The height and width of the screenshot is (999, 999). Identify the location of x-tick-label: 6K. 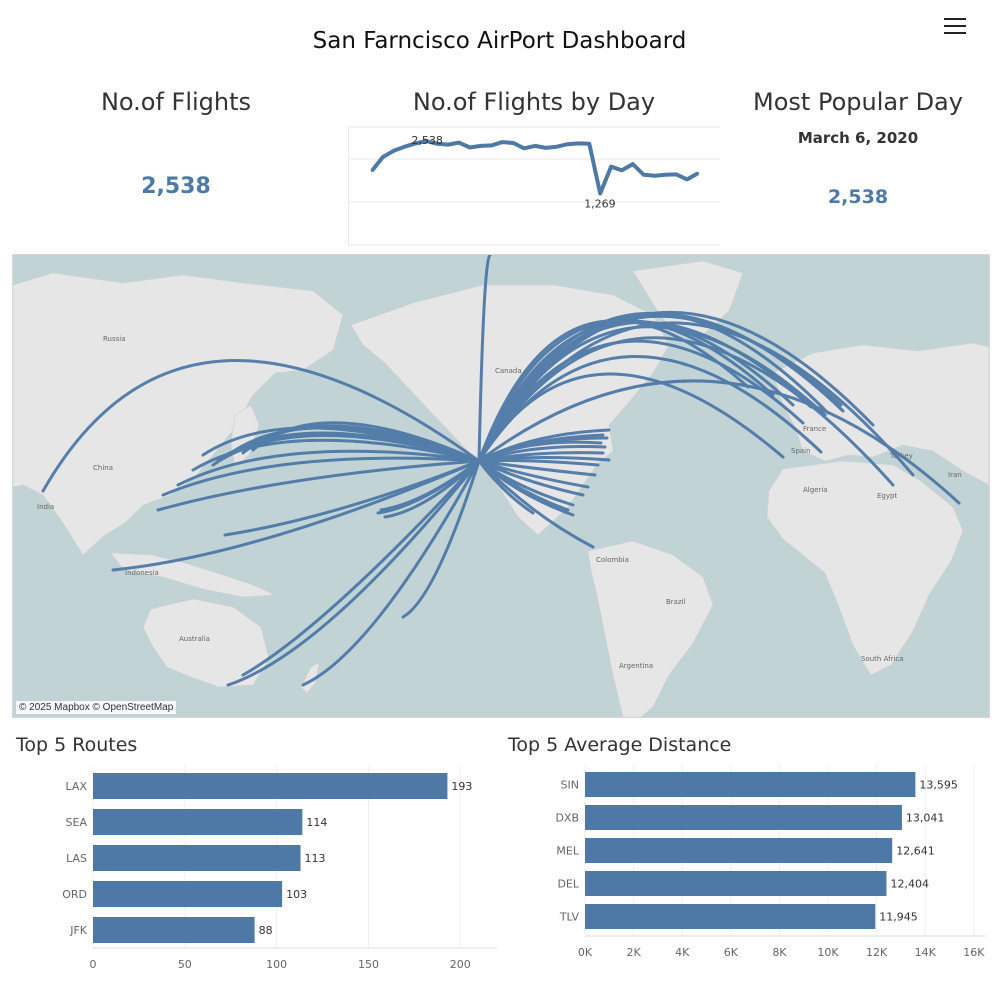
(731, 952).